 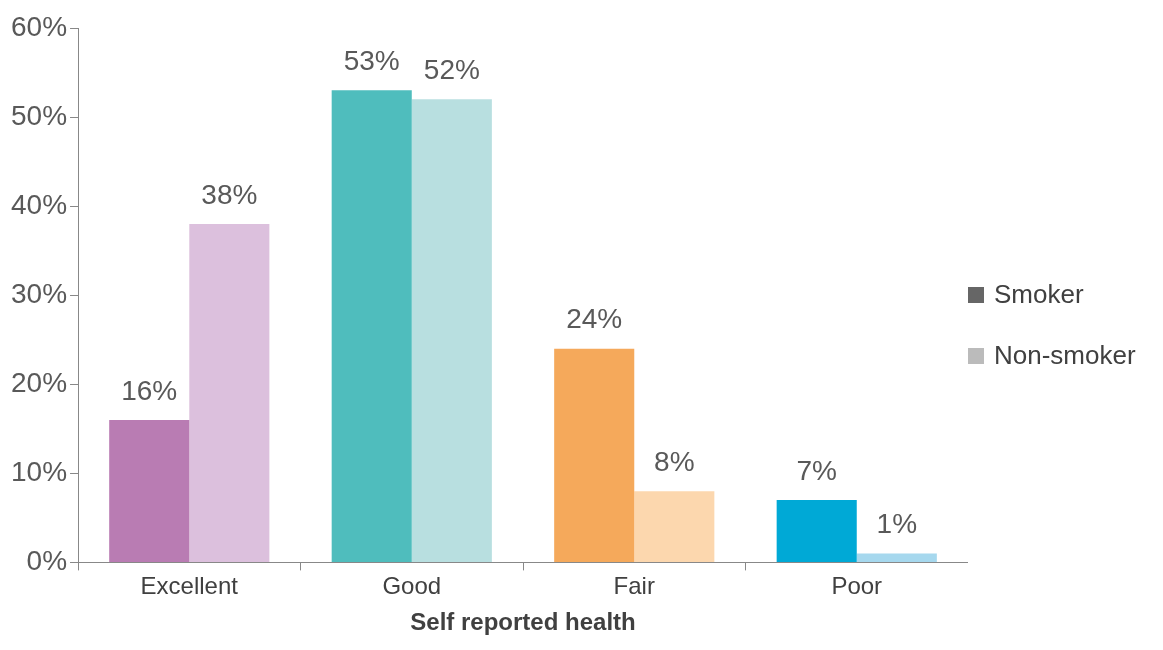 I want to click on y-tick-label: 50%, so click(x=39, y=115).